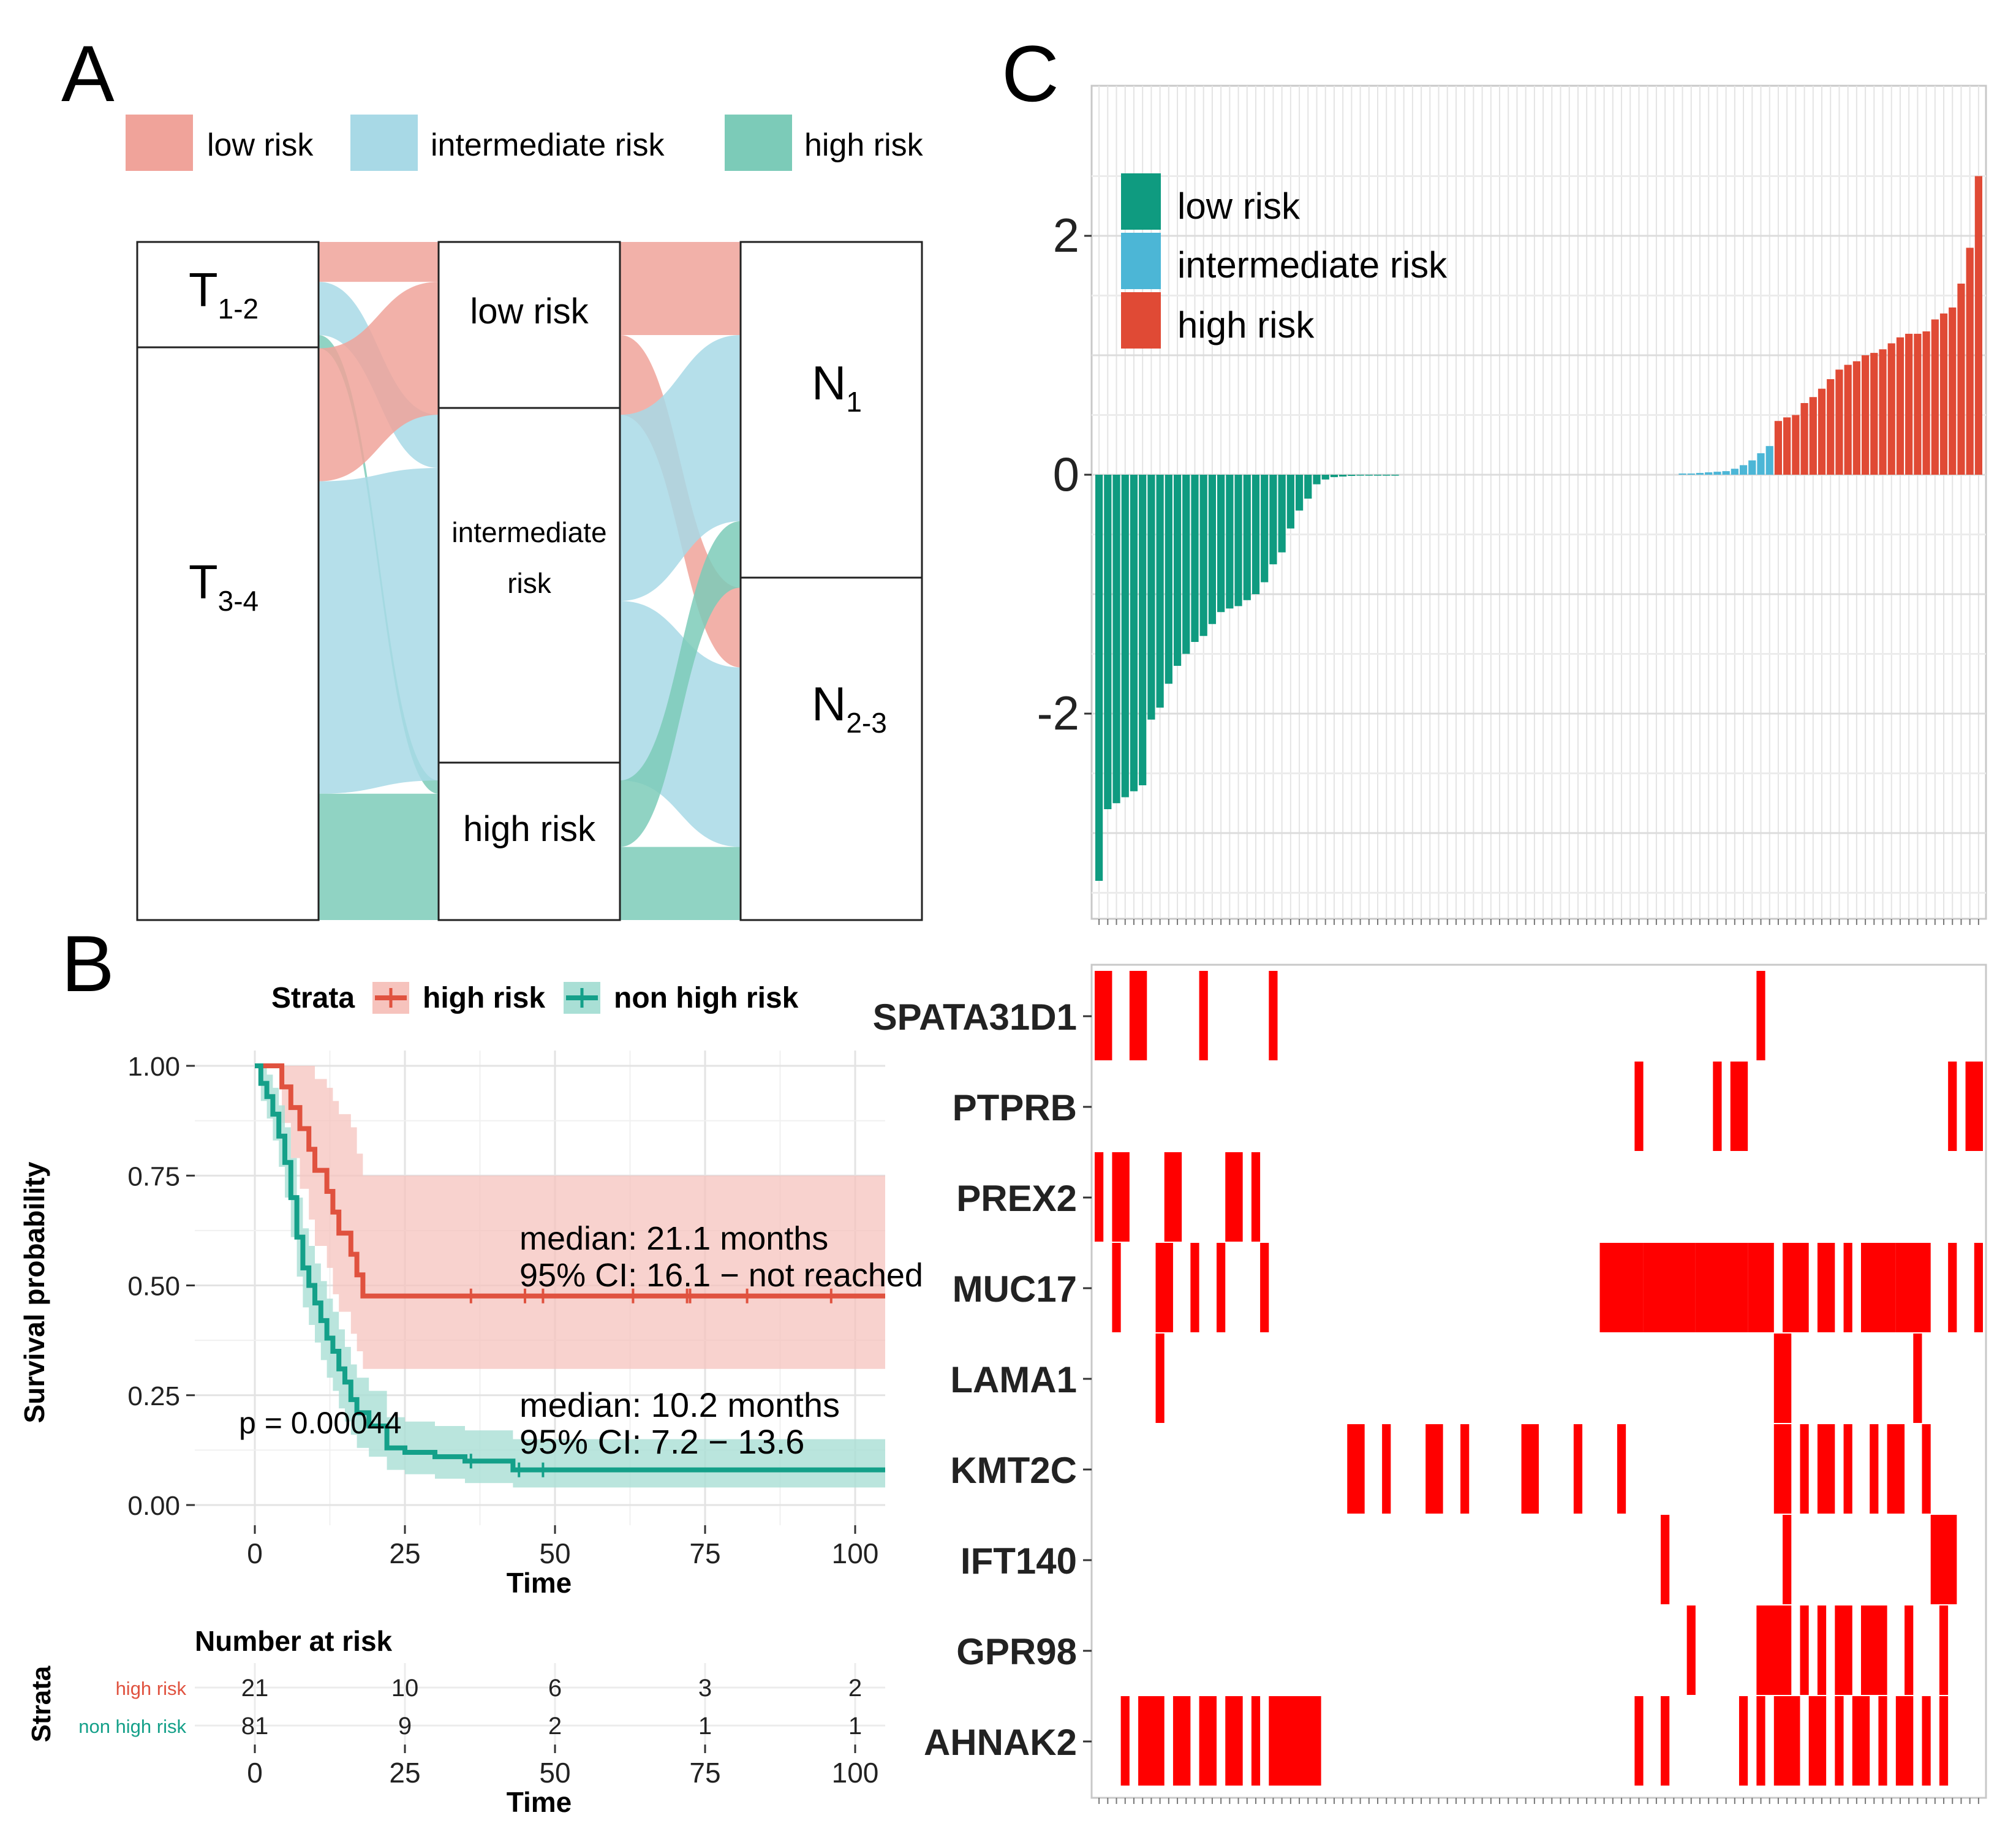 The height and width of the screenshot is (1826, 2016). Describe the element at coordinates (704, 1773) in the screenshot. I see `risk-xtick-label-3: 75` at that location.